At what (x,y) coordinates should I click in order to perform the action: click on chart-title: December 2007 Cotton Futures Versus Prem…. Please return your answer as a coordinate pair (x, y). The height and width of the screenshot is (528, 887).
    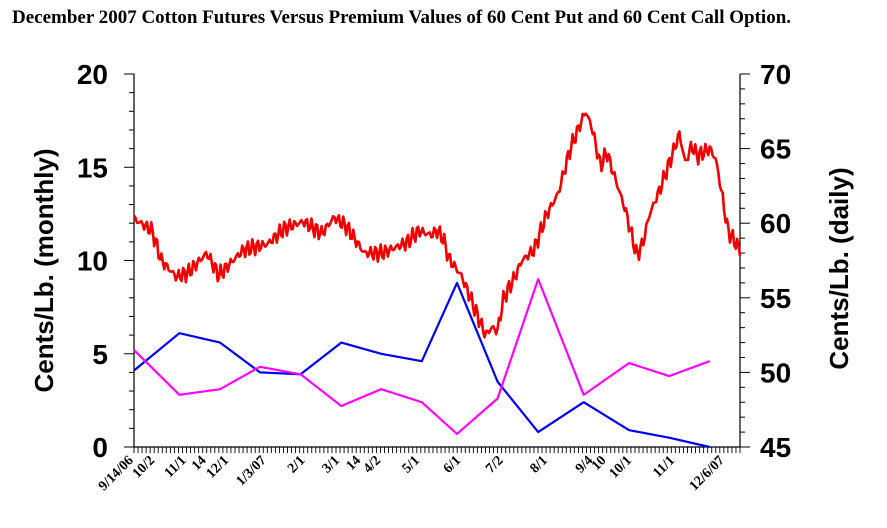
    Looking at the image, I should click on (402, 17).